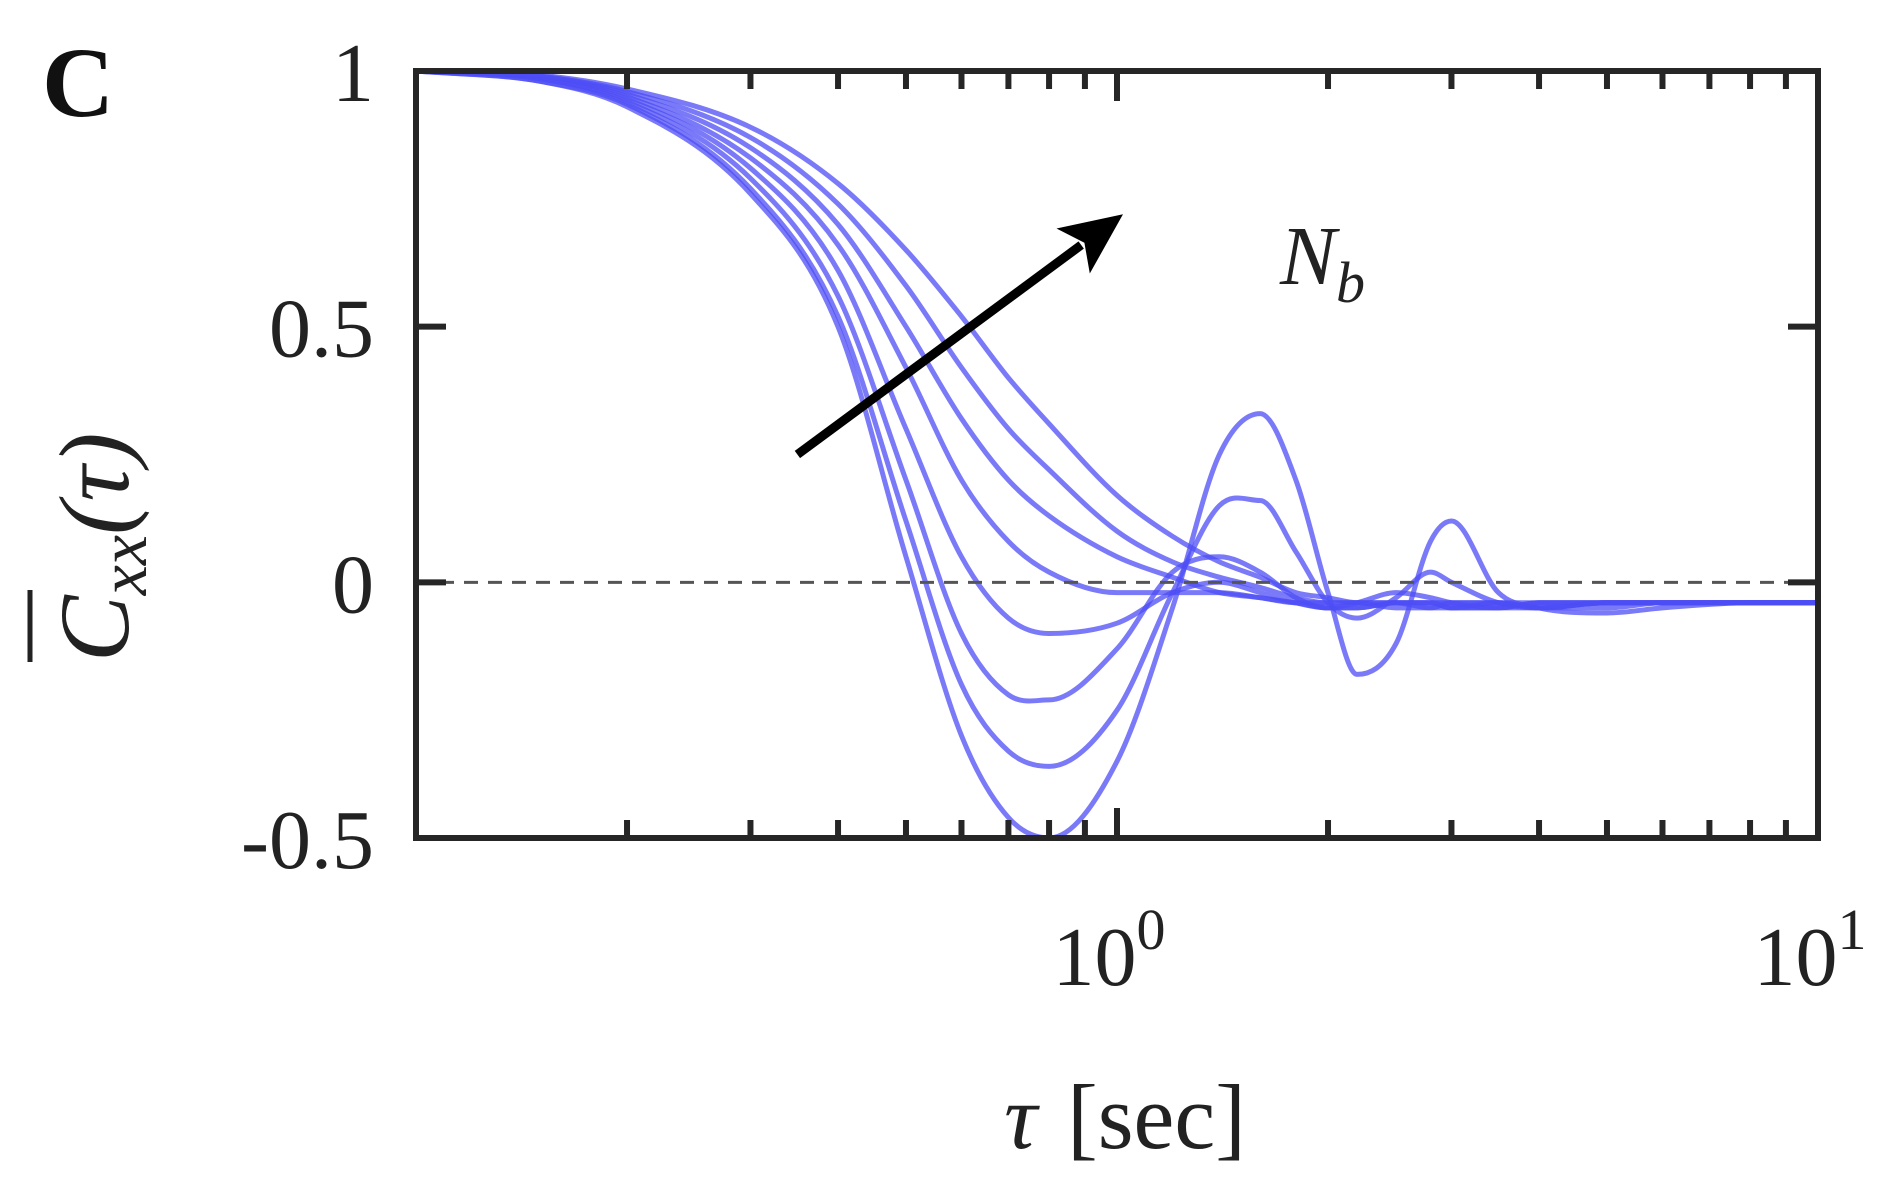 This screenshot has height=1181, width=1890. Describe the element at coordinates (353, 584) in the screenshot. I see `y-tick-label: 0` at that location.